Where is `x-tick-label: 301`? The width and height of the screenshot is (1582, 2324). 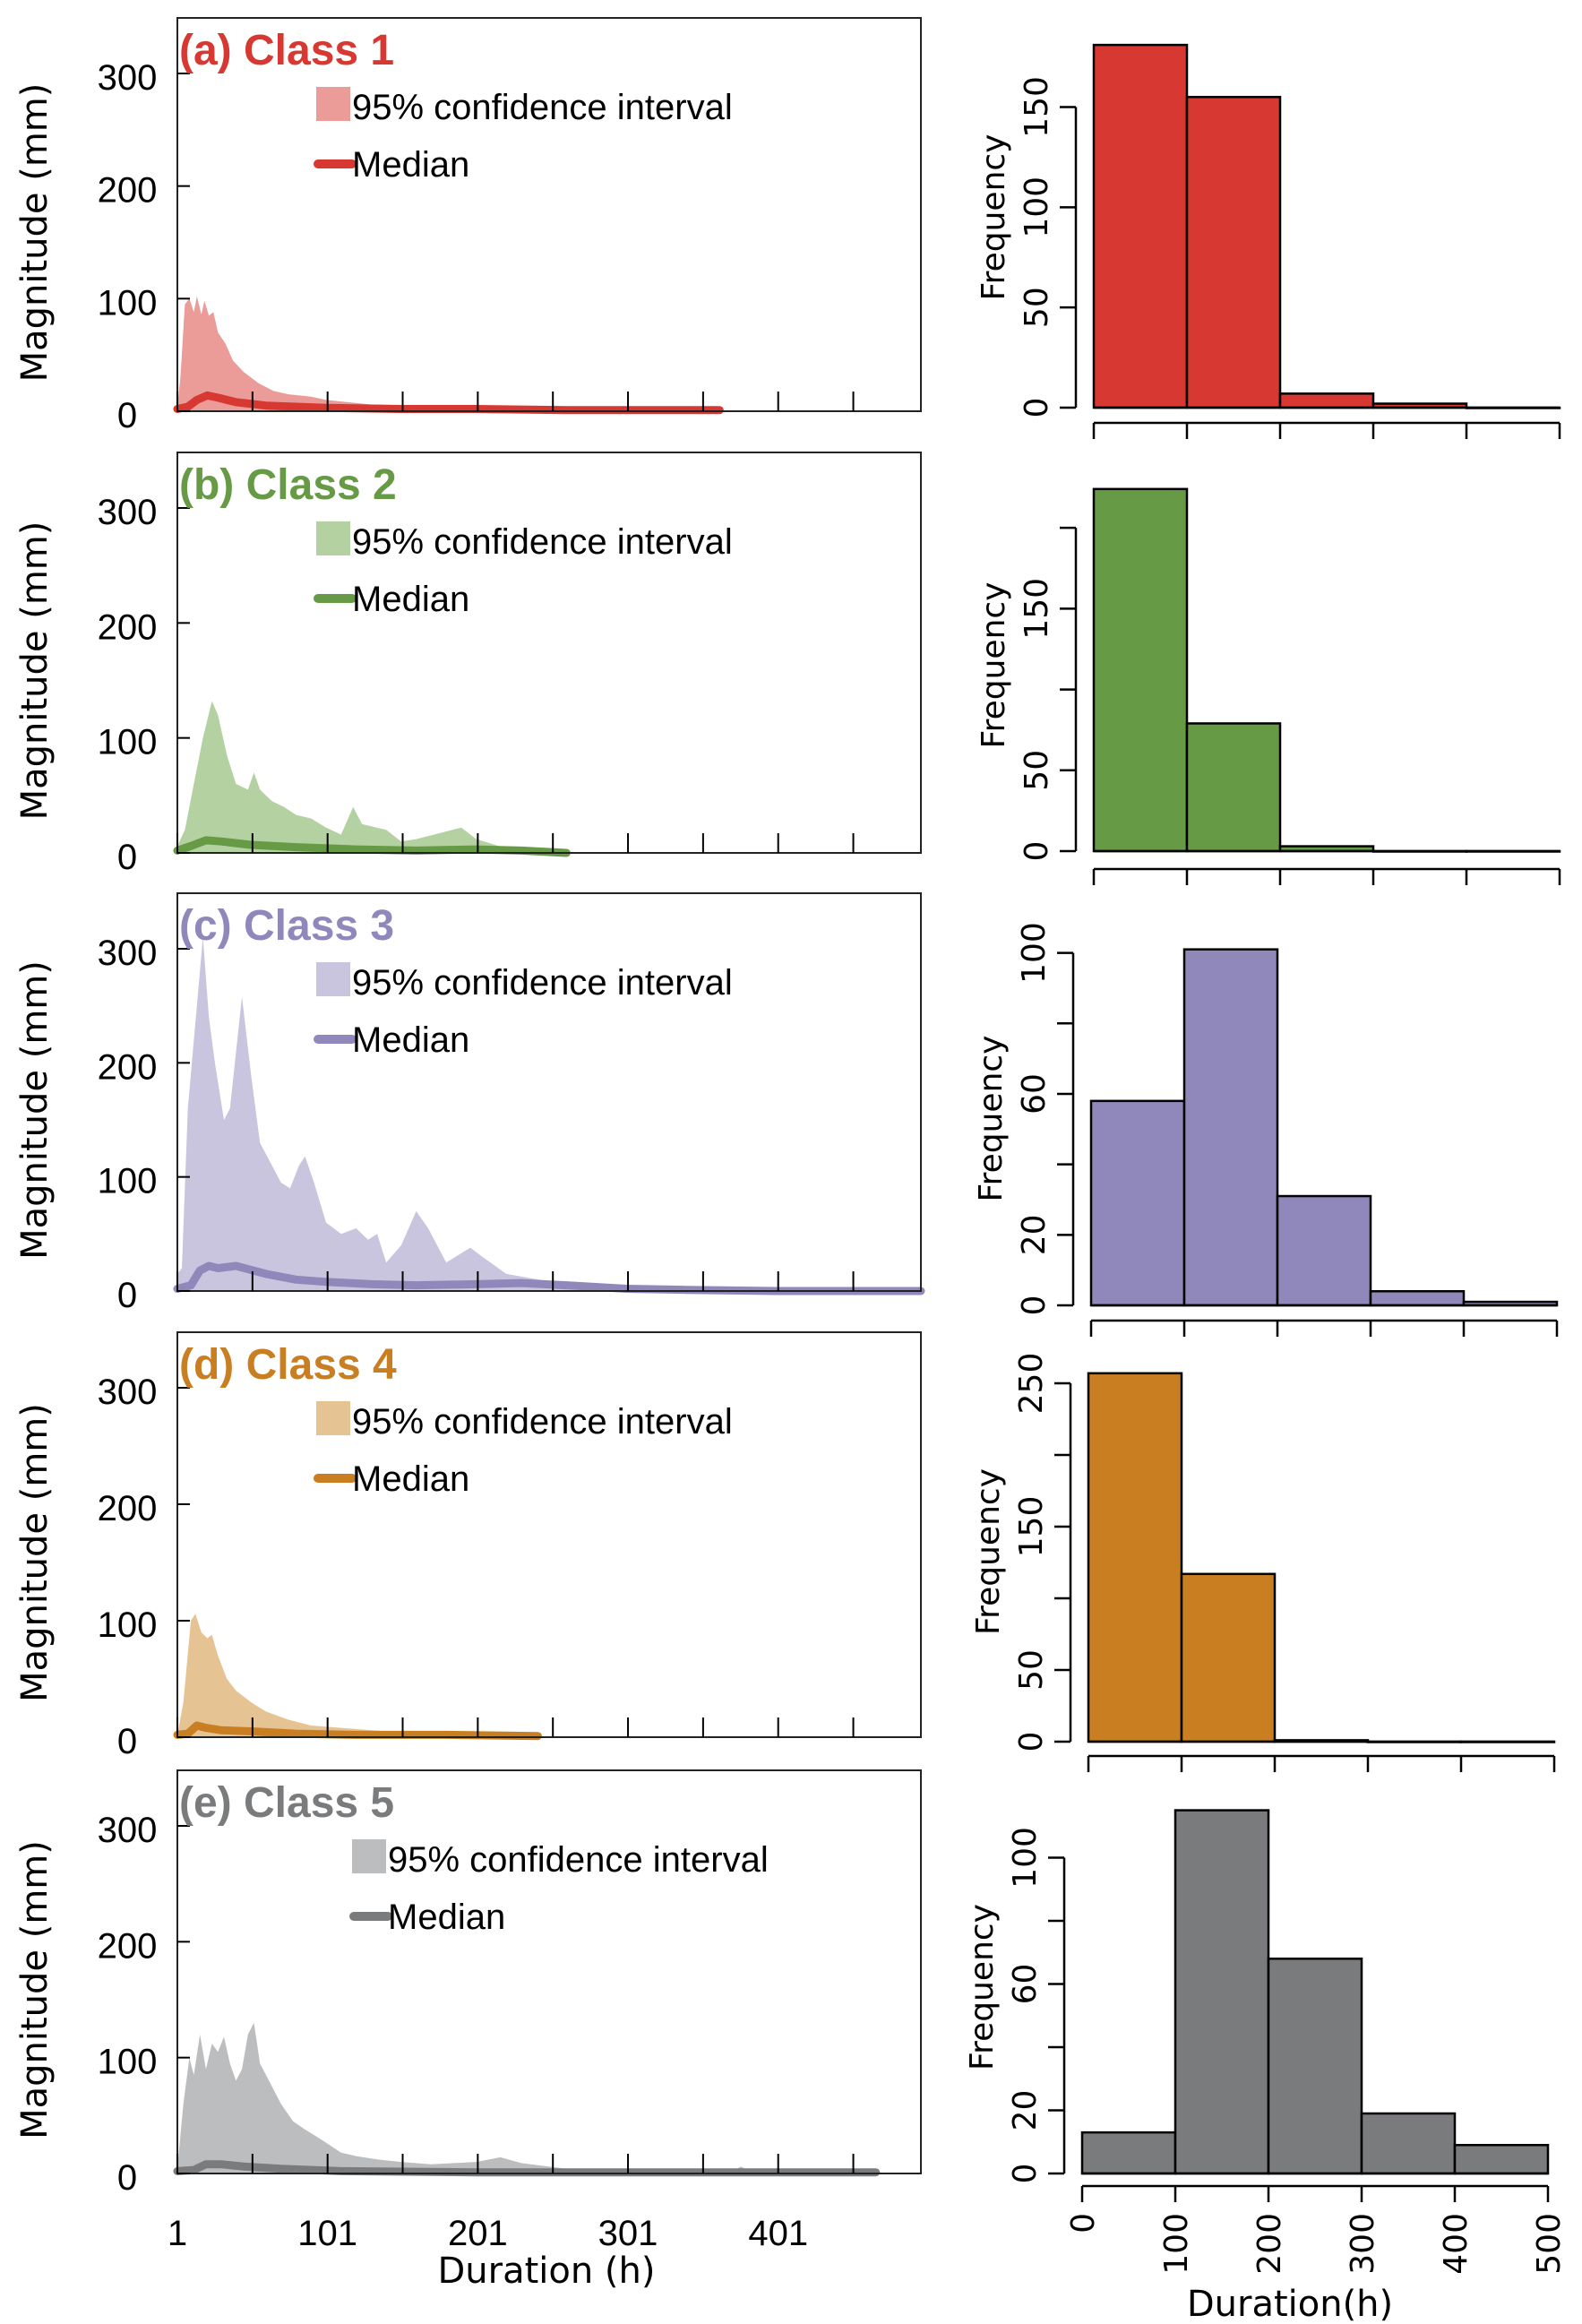
x-tick-label: 301 is located at coordinates (628, 2233).